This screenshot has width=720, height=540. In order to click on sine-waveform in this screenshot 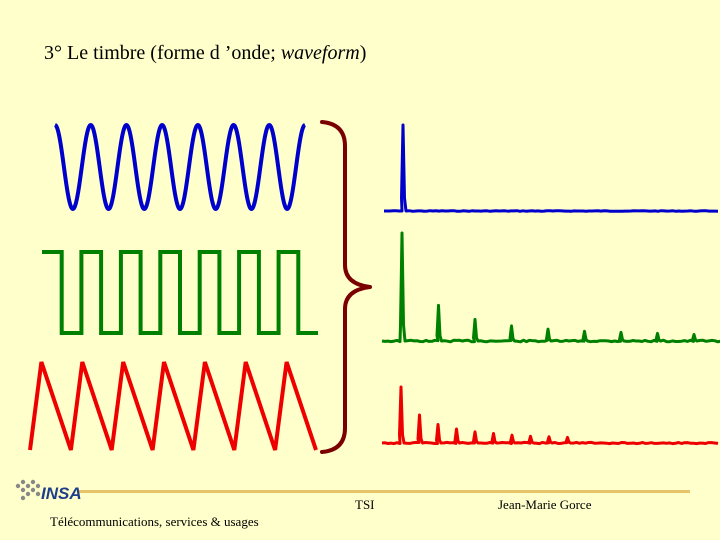, I will do `click(180, 167)`.